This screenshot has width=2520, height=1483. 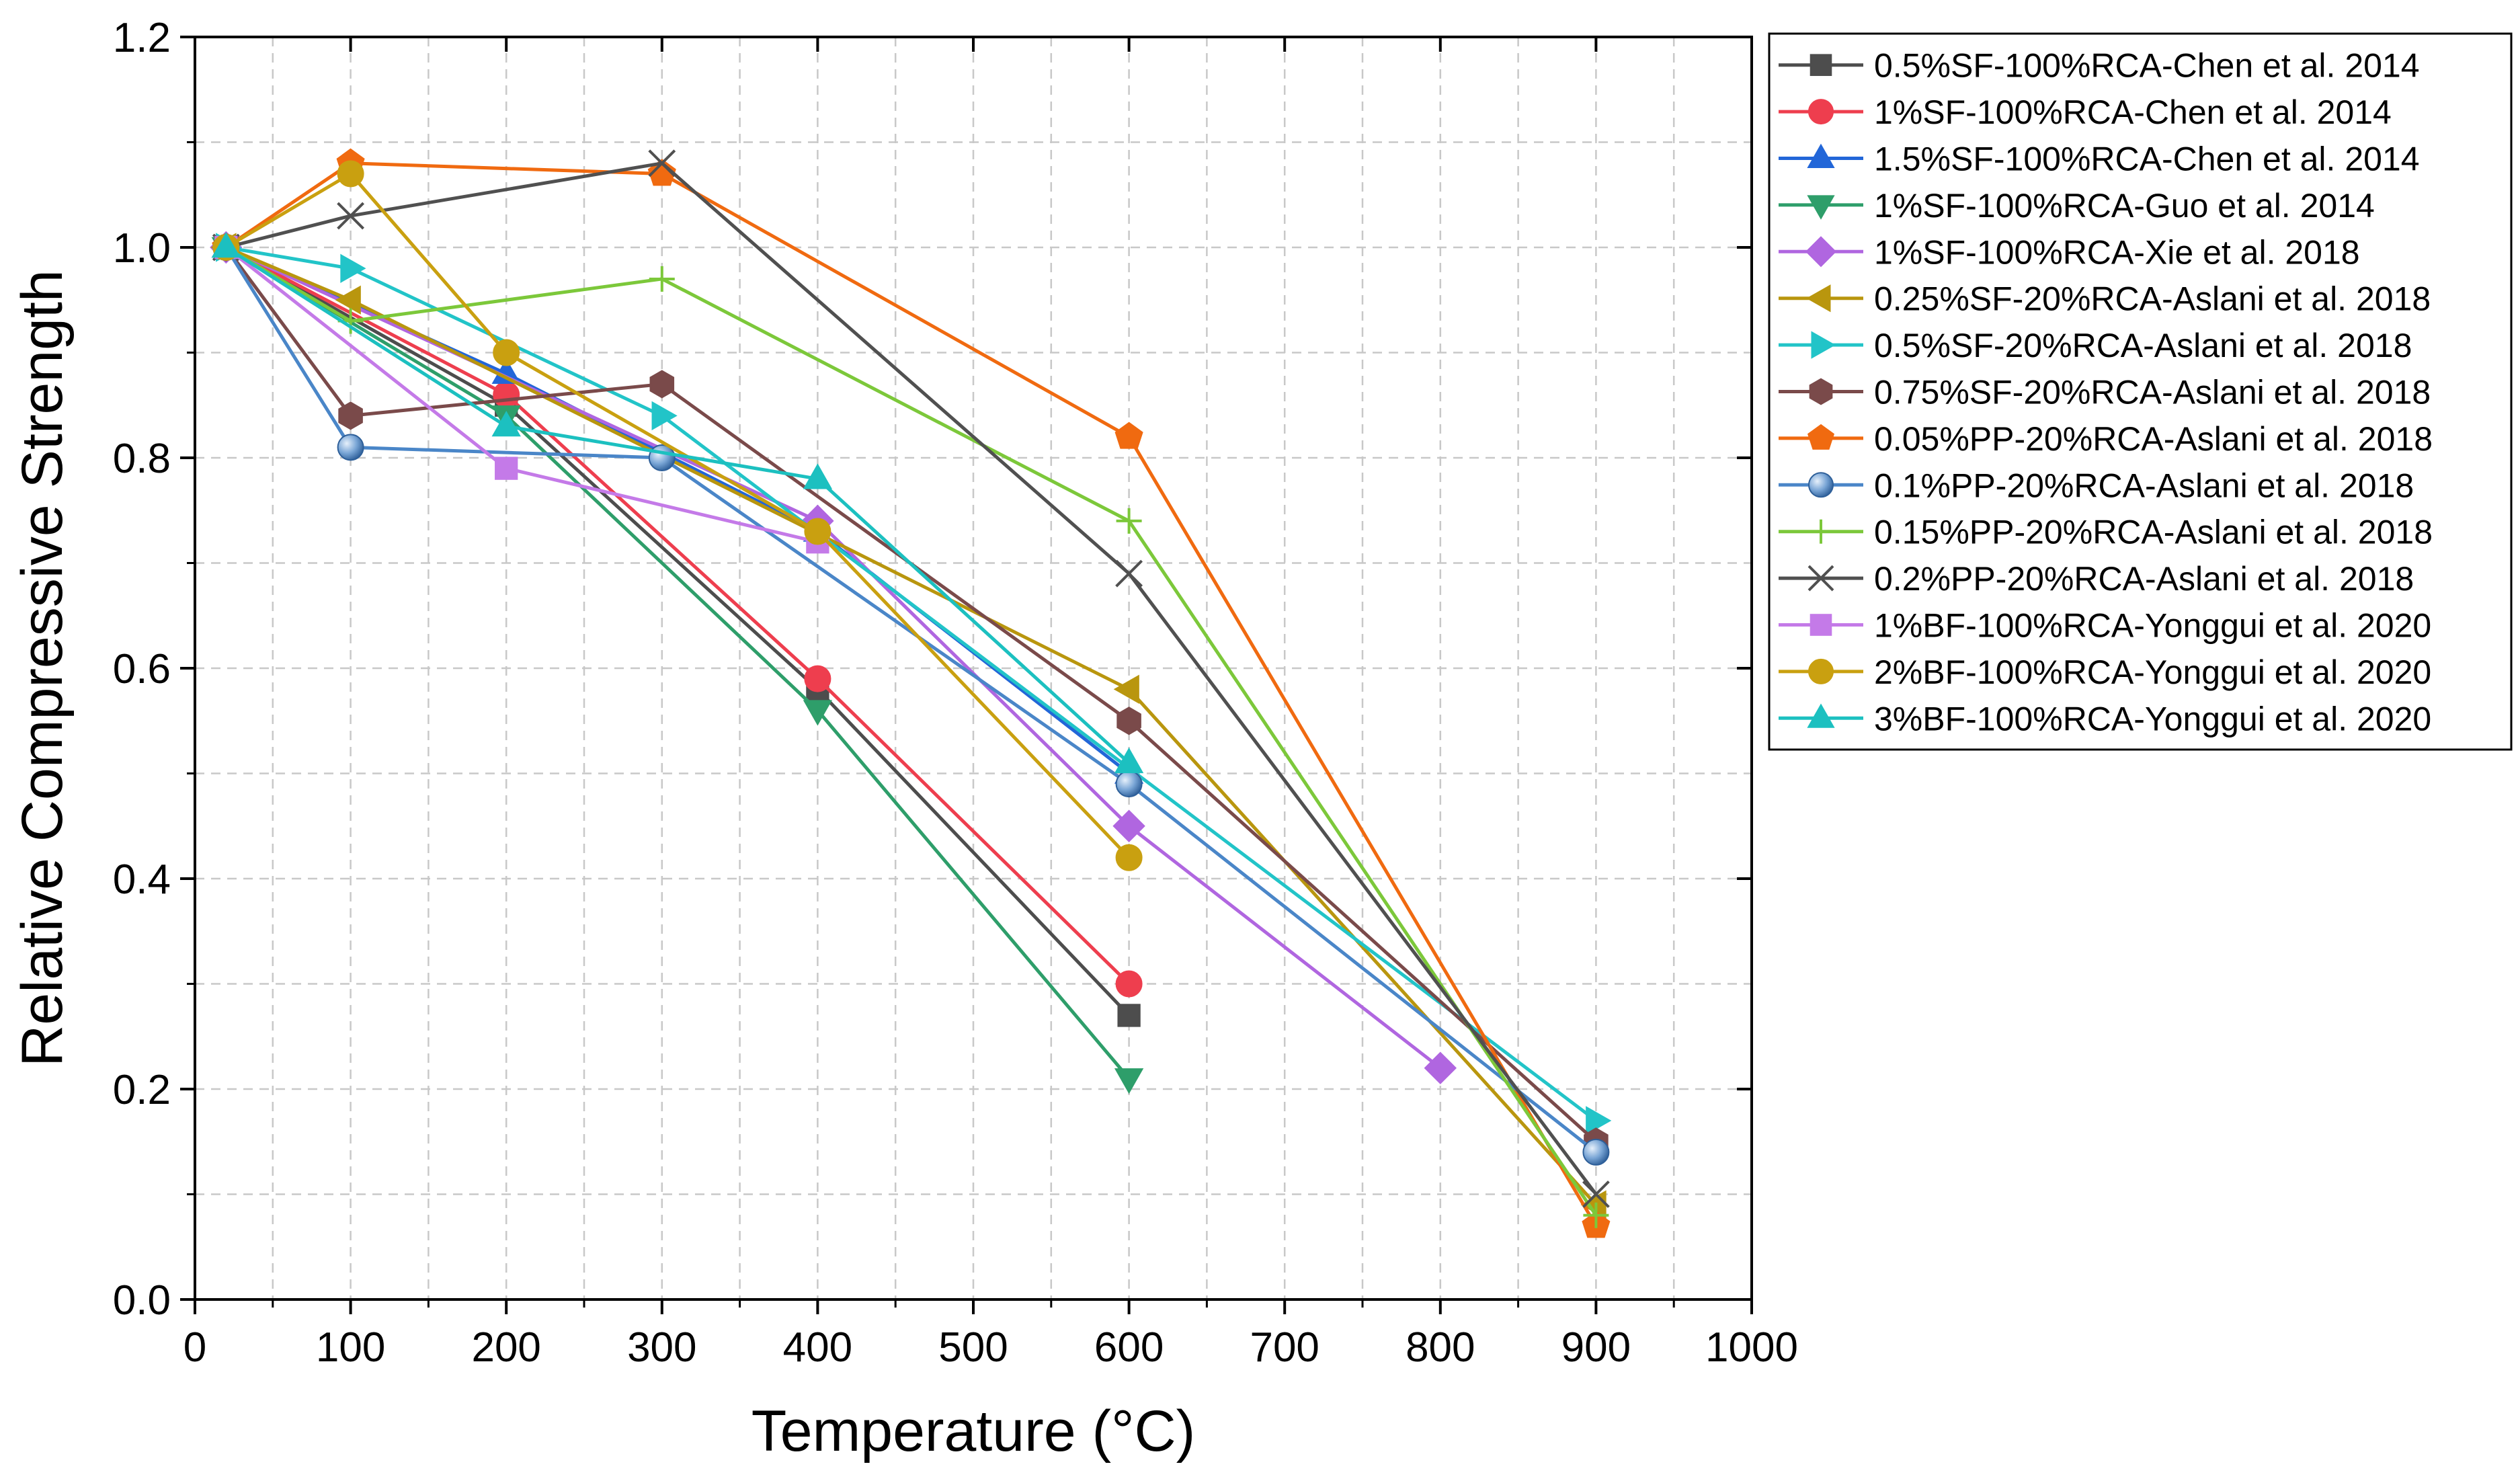 I want to click on legend-item: 0.5%SF-20%RCA-Aslani et al. 2018, so click(x=2095, y=345).